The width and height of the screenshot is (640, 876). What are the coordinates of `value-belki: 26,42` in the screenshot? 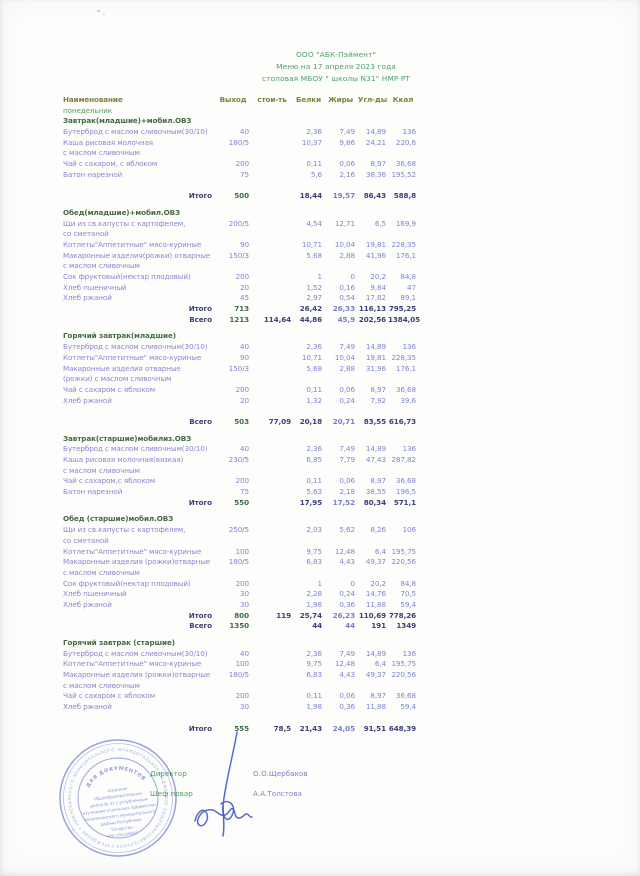 It's located at (310, 309).